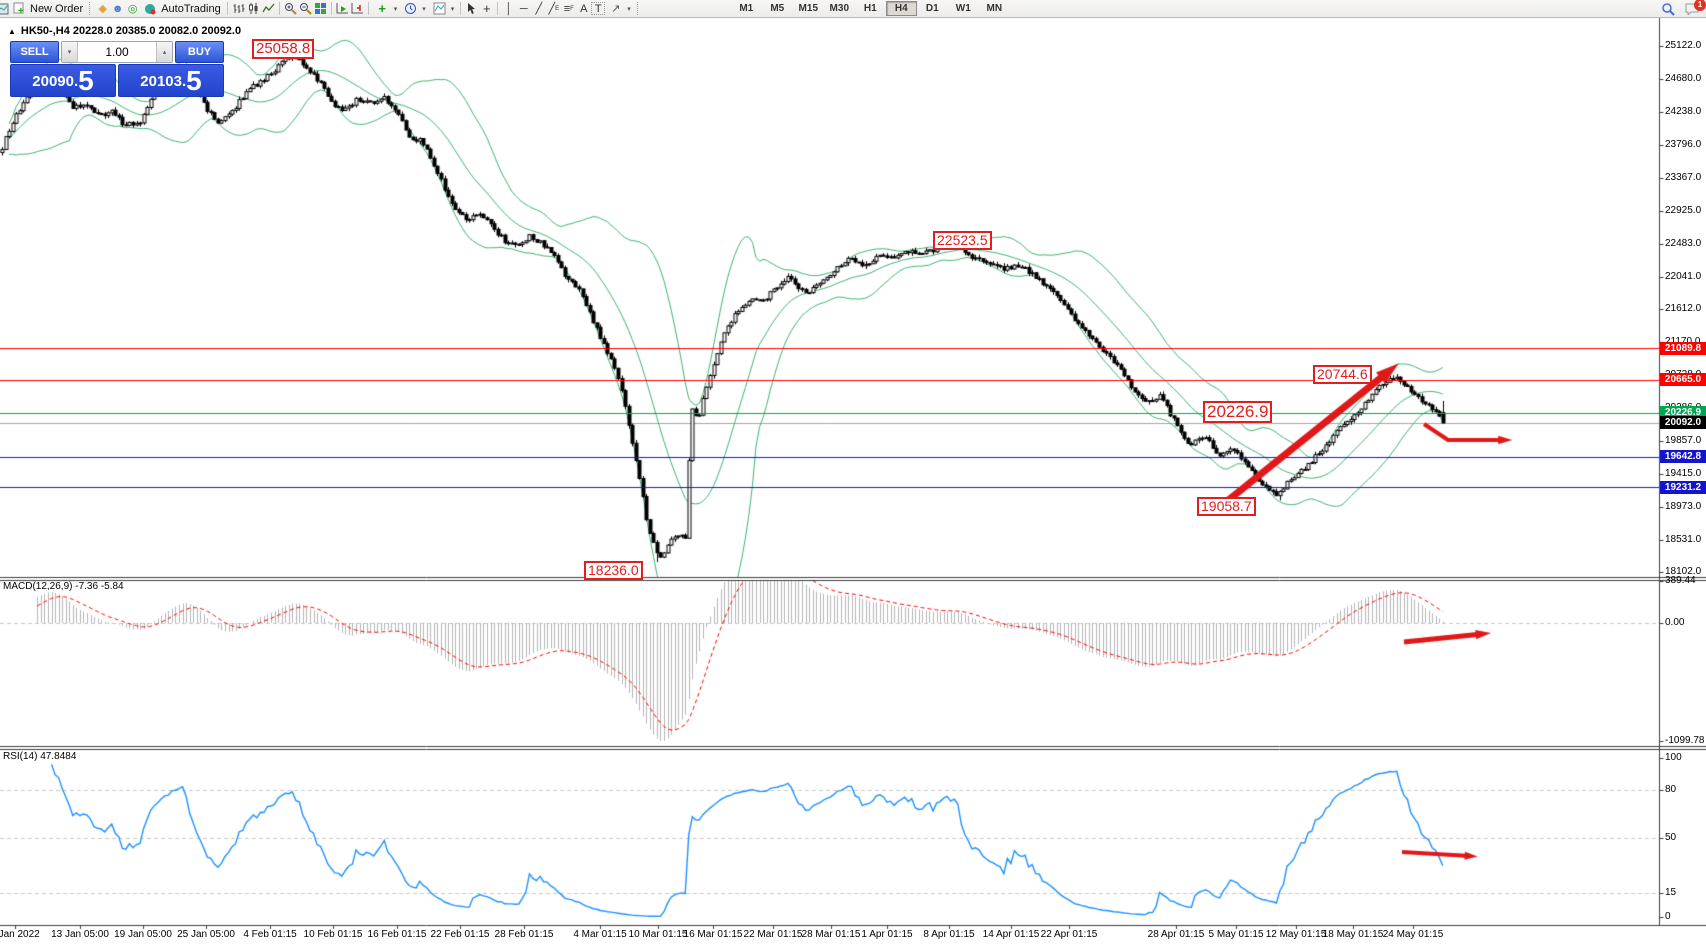 The image size is (1706, 944). I want to click on horizontal-line-icon: ─, so click(523, 8).